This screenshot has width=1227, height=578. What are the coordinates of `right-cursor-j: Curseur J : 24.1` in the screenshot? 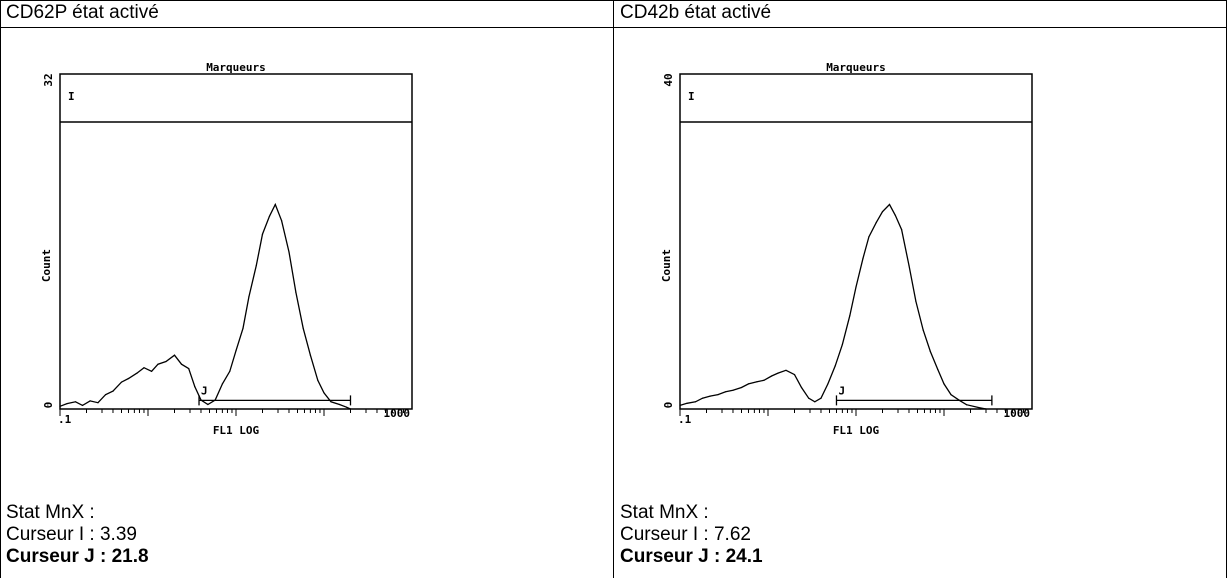 It's located at (691, 556).